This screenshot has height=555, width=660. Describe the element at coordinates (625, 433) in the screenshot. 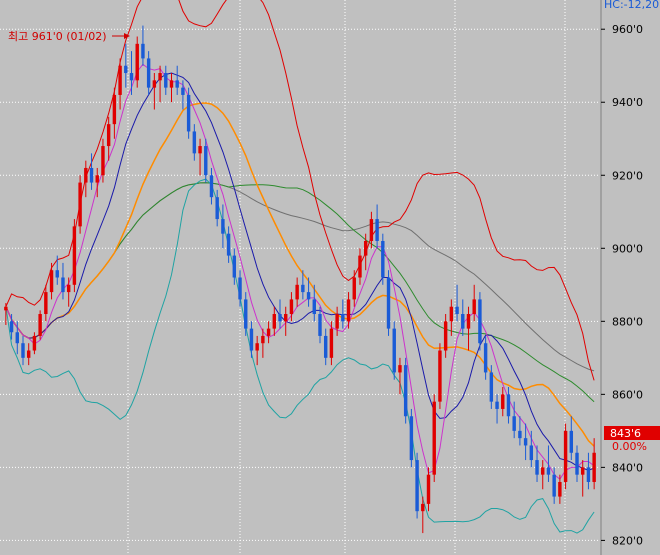

I see `price-badge-value: 843'6` at that location.